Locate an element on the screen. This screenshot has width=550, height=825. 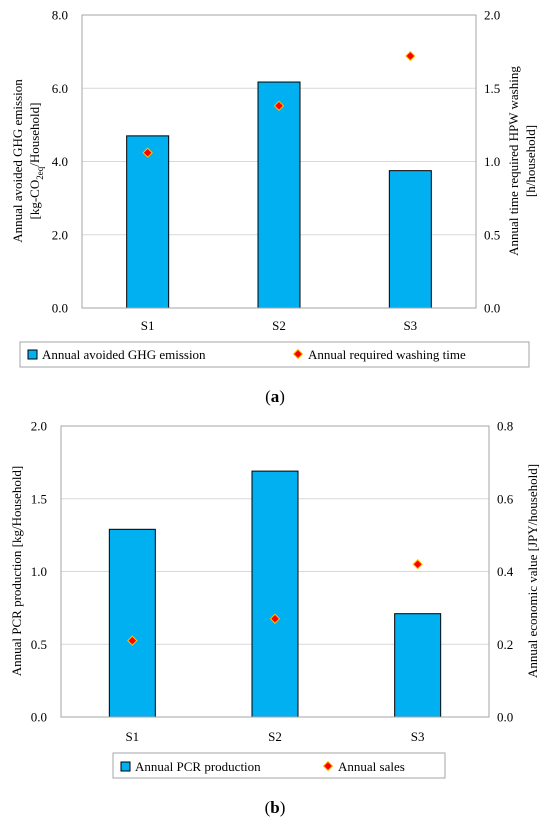
panel-b-marker-s2 is located at coordinates (275, 618).